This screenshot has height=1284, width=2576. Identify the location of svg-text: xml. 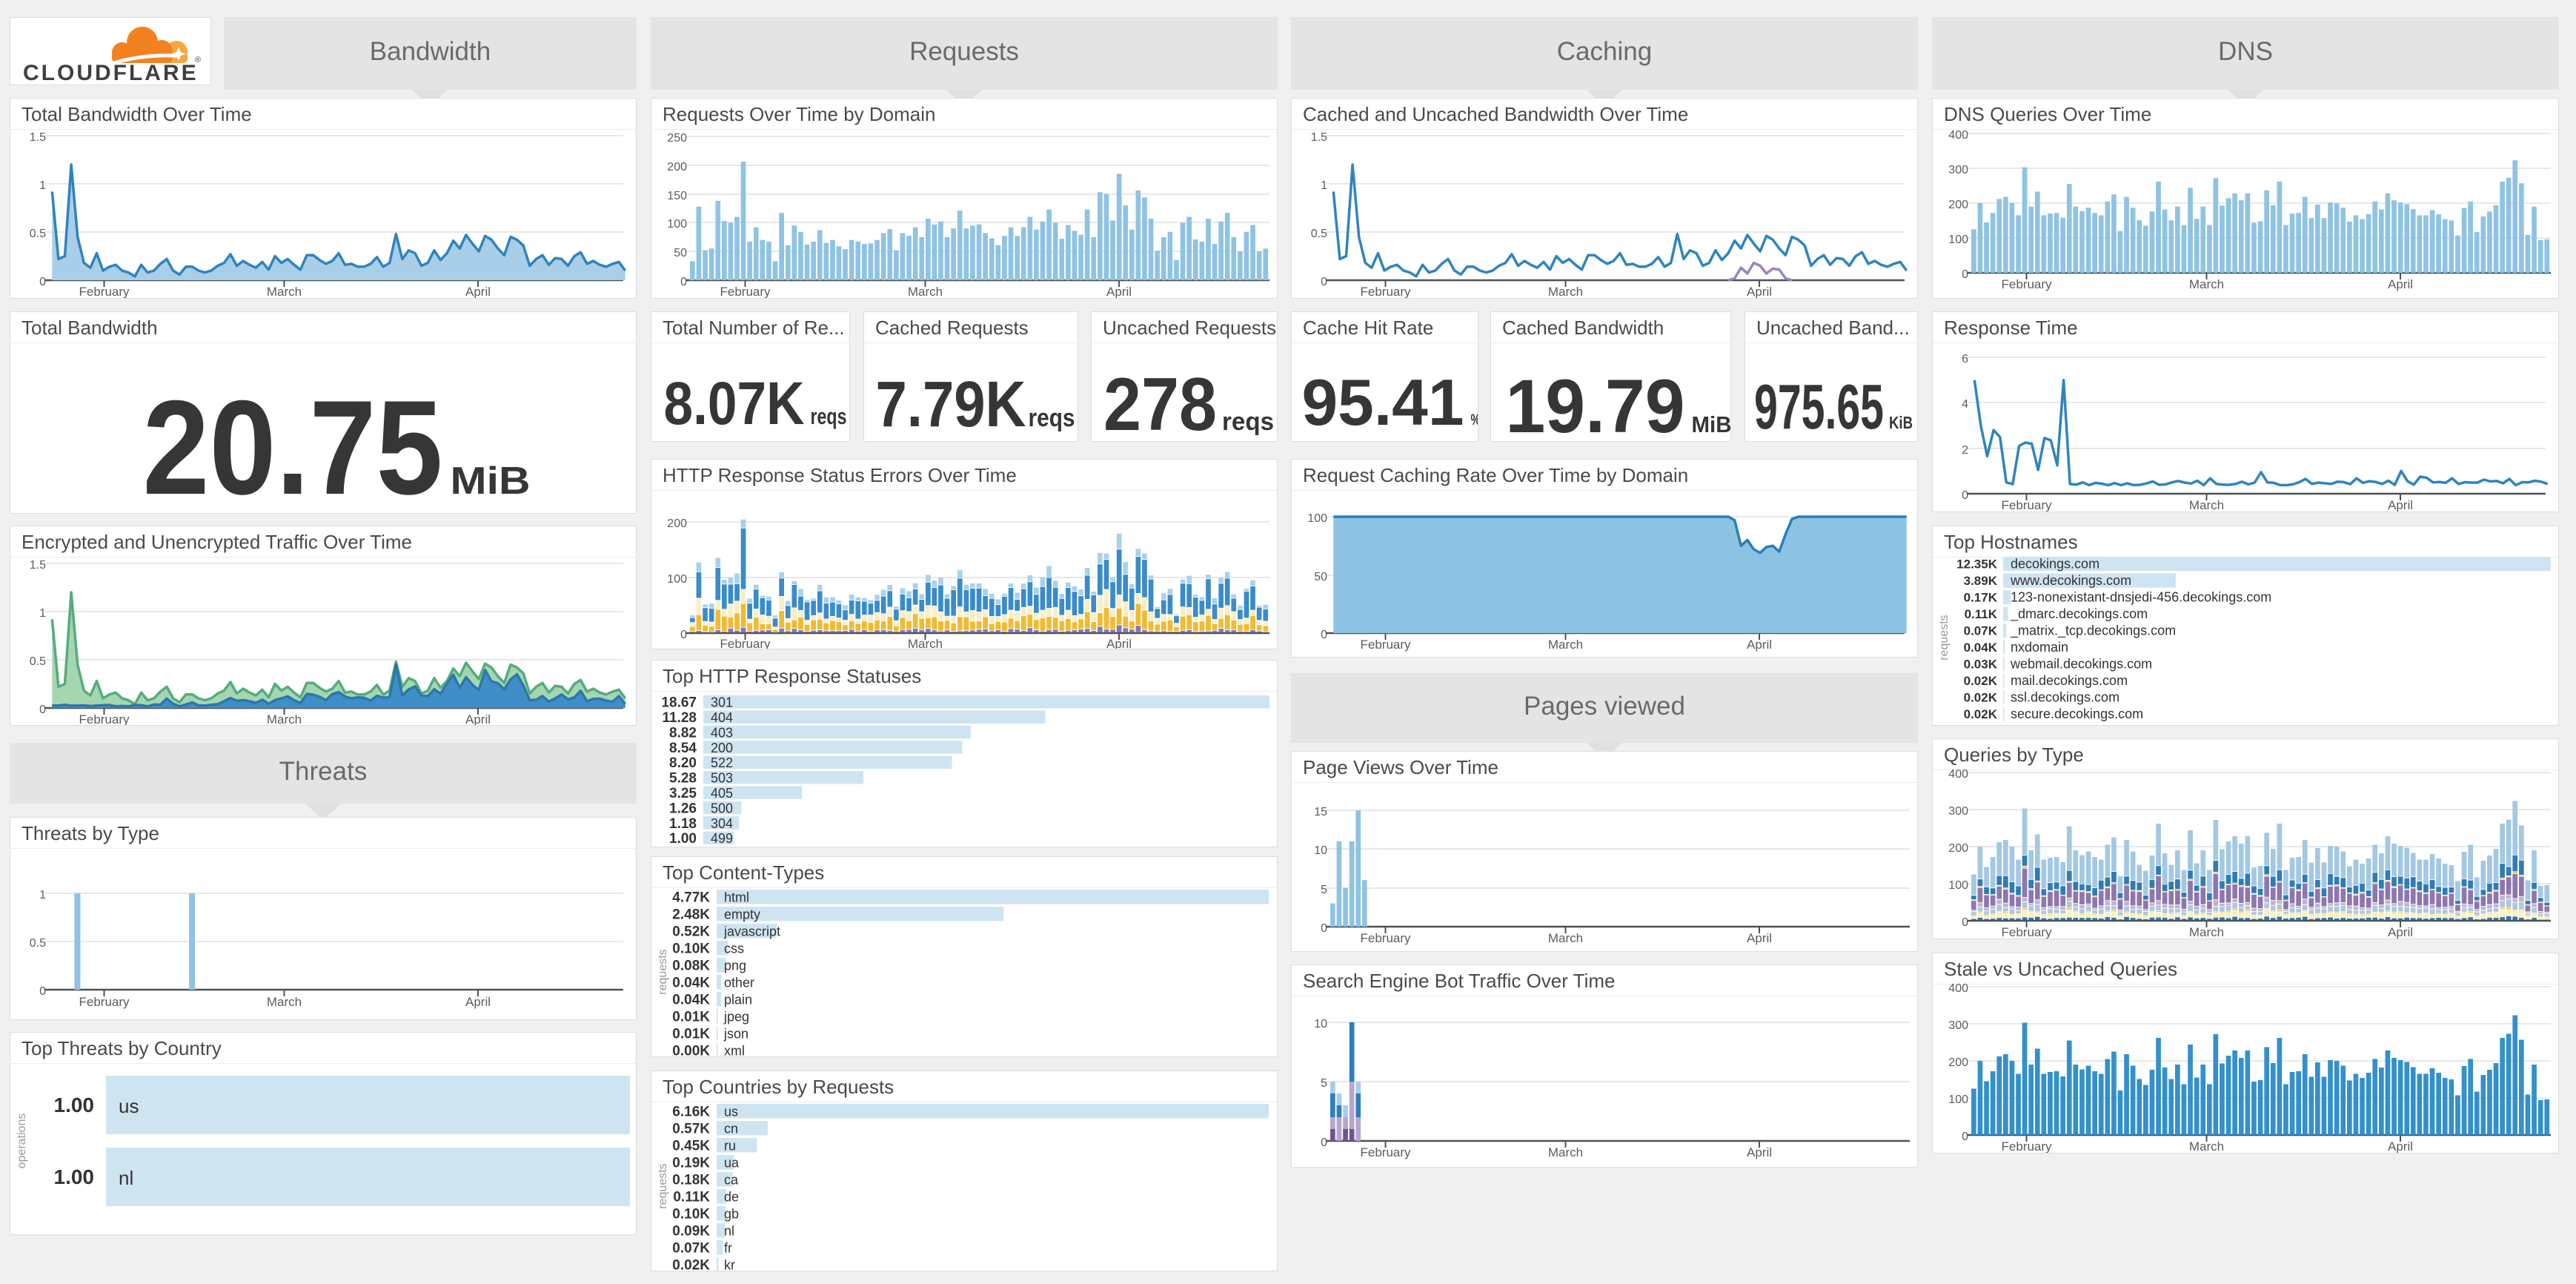
(734, 1050).